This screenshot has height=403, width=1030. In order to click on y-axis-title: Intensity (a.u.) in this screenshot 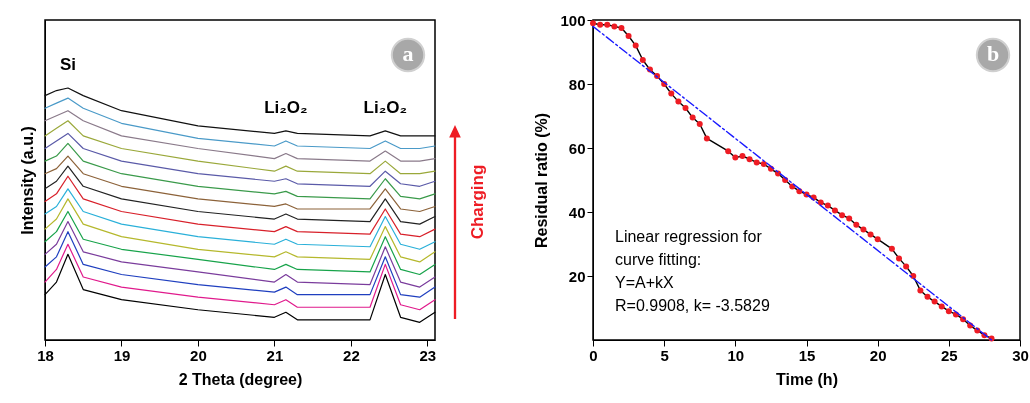, I will do `click(27, 180)`.